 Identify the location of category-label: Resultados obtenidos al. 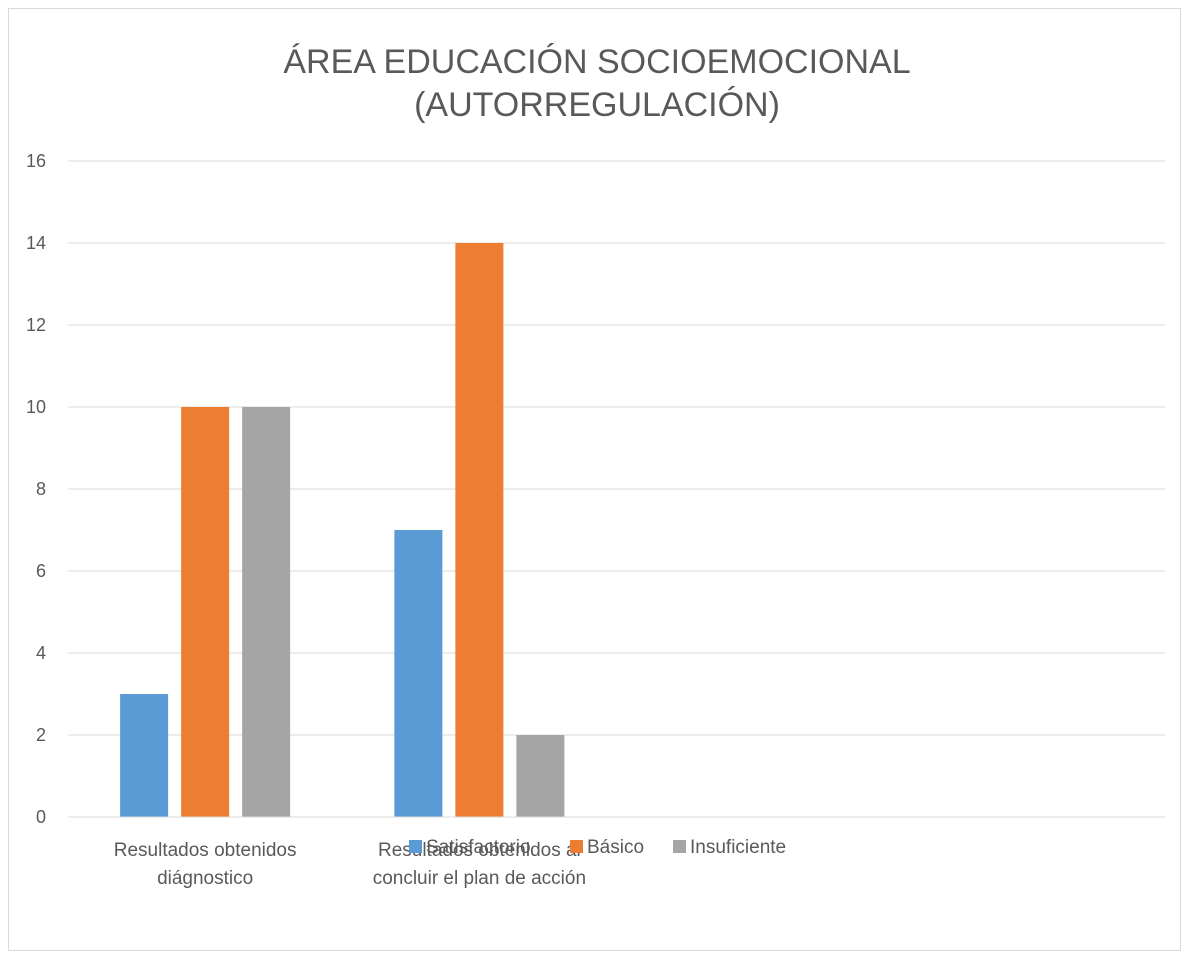
(479, 850).